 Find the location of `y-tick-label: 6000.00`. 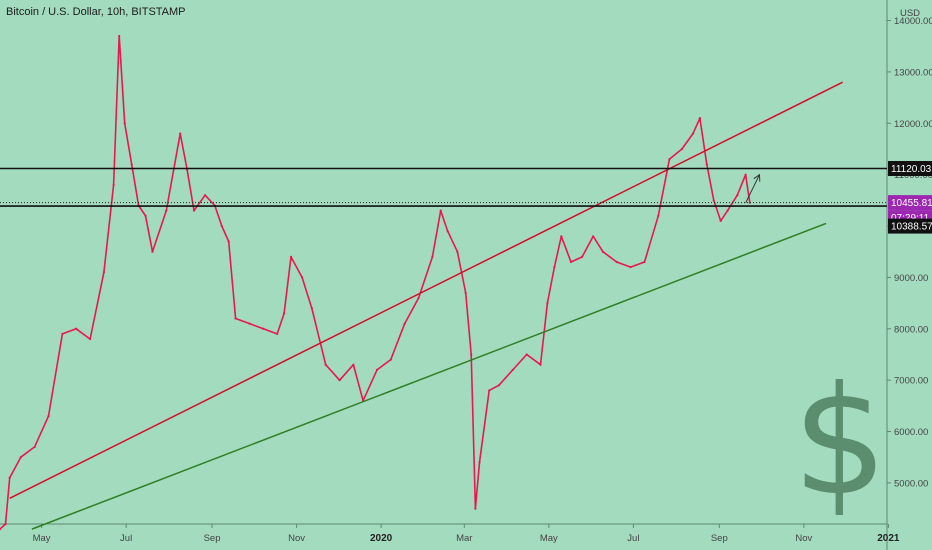

y-tick-label: 6000.00 is located at coordinates (911, 432).